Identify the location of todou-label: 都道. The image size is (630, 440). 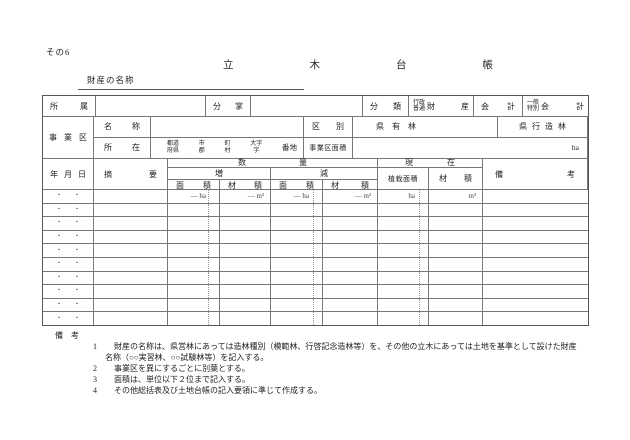
(173, 144).